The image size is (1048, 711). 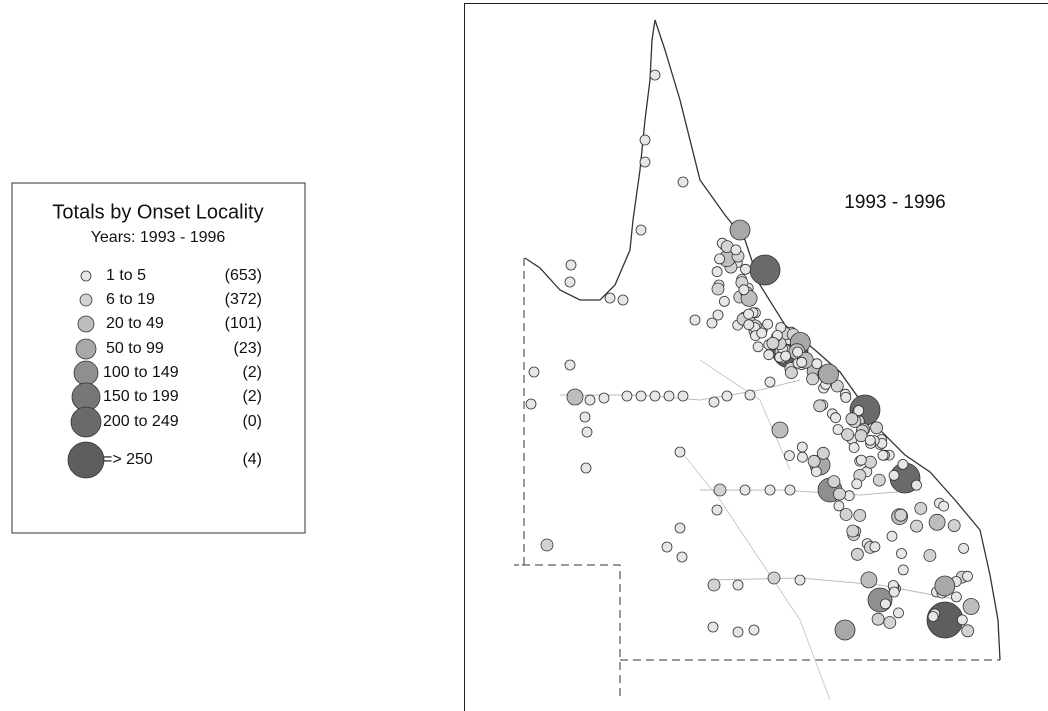 I want to click on legend-box, so click(x=158, y=358).